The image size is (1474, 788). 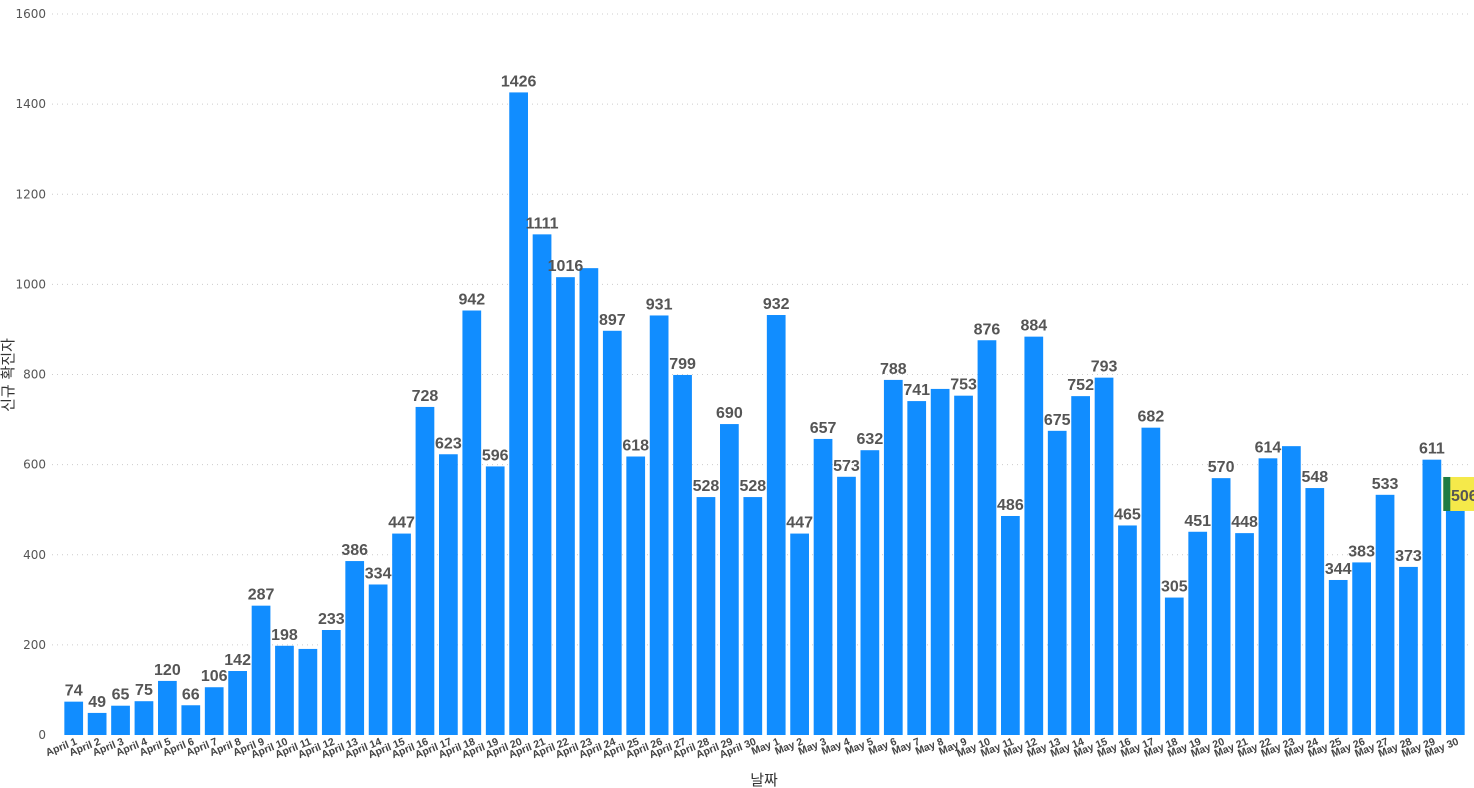 What do you see at coordinates (495, 455) in the screenshot?
I see `data-label: 596` at bounding box center [495, 455].